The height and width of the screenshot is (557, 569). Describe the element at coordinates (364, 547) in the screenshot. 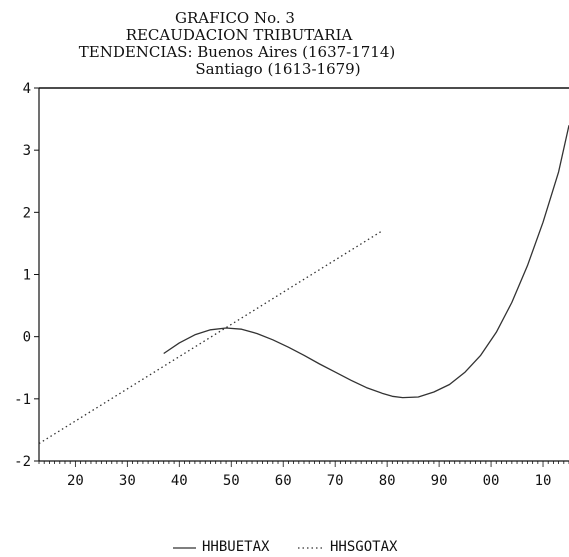

I see `legend-label-hhsgotax: HHSGOTAX` at that location.